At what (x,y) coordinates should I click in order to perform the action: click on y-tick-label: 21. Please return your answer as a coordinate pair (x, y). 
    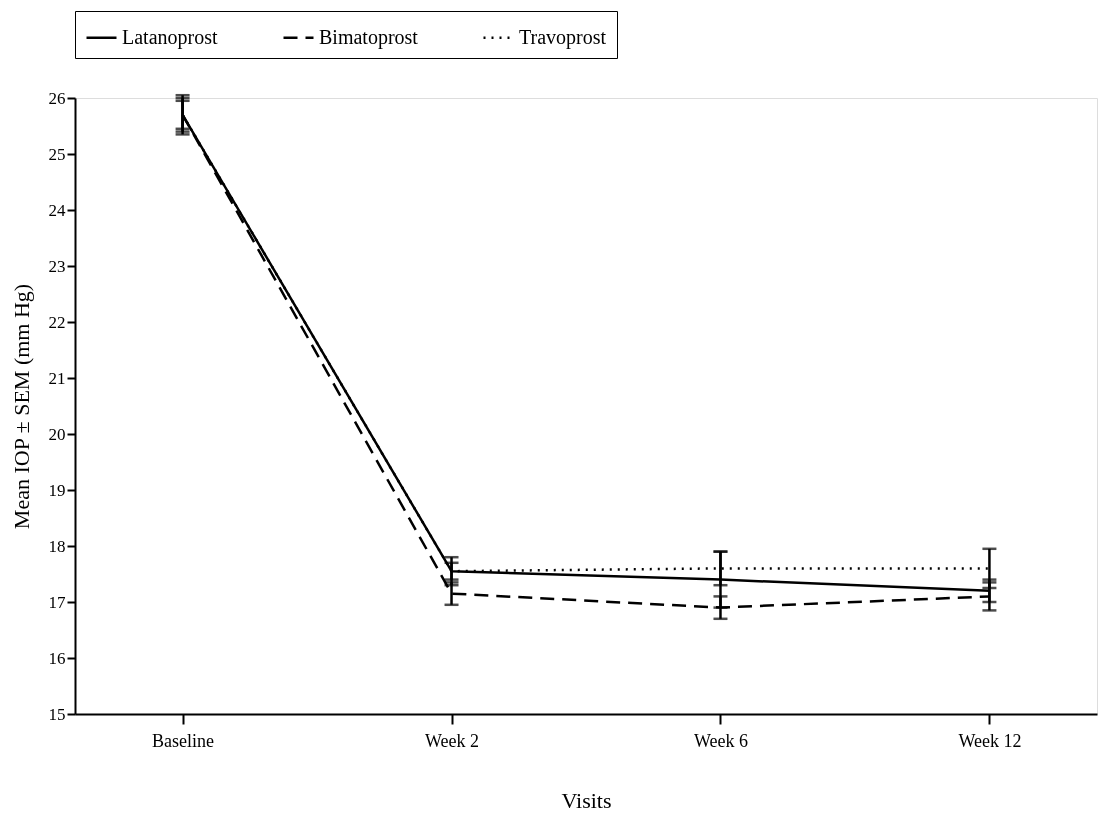
    Looking at the image, I should click on (57, 378).